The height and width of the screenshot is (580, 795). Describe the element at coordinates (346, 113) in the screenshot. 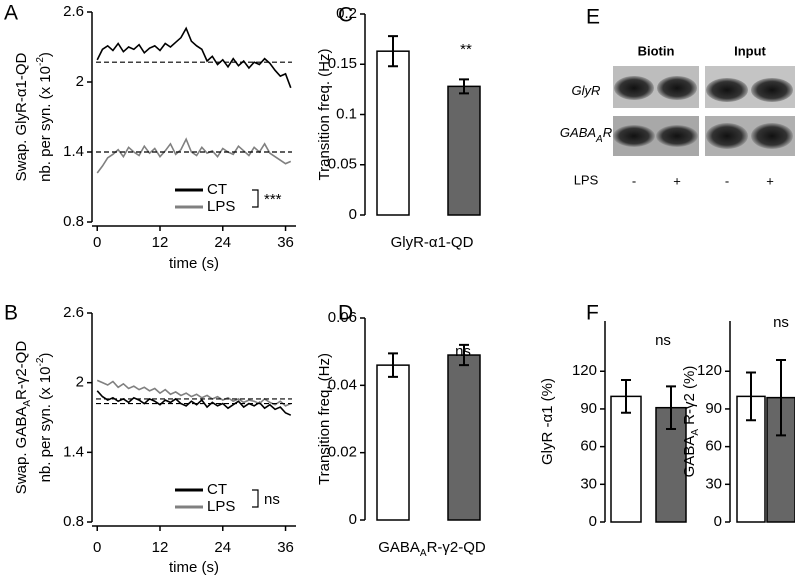

I see `y-tick-label: 0.1` at that location.